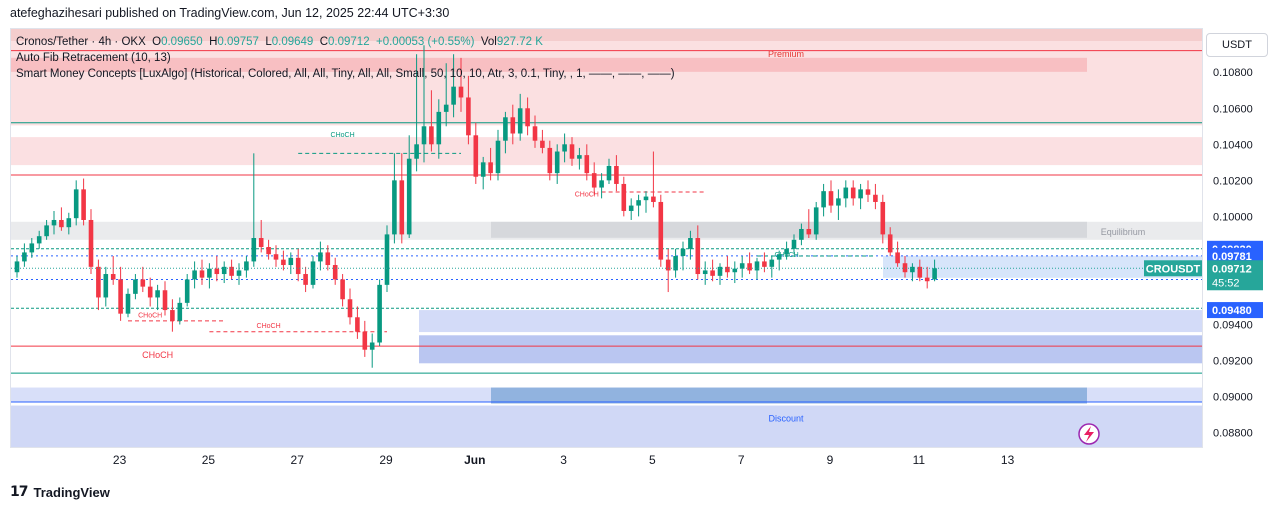 The height and width of the screenshot is (510, 1281). What do you see at coordinates (1042, 266) in the screenshot?
I see `demand-box` at bounding box center [1042, 266].